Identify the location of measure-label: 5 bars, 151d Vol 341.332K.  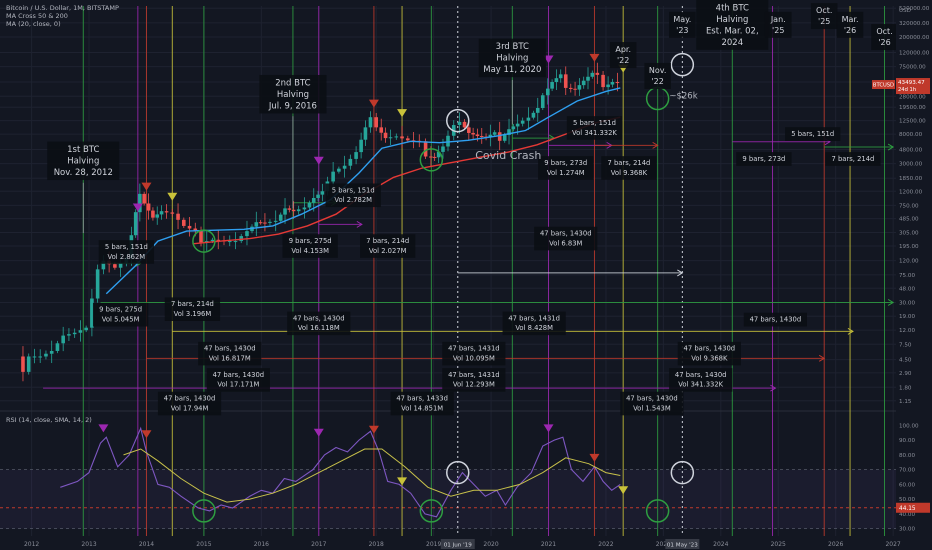
(594, 128).